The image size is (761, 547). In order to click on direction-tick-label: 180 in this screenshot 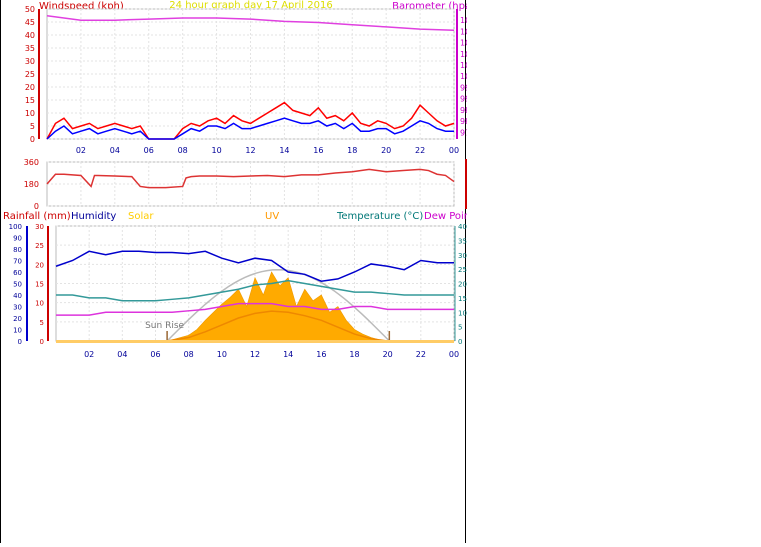, I will do `click(31, 184)`.